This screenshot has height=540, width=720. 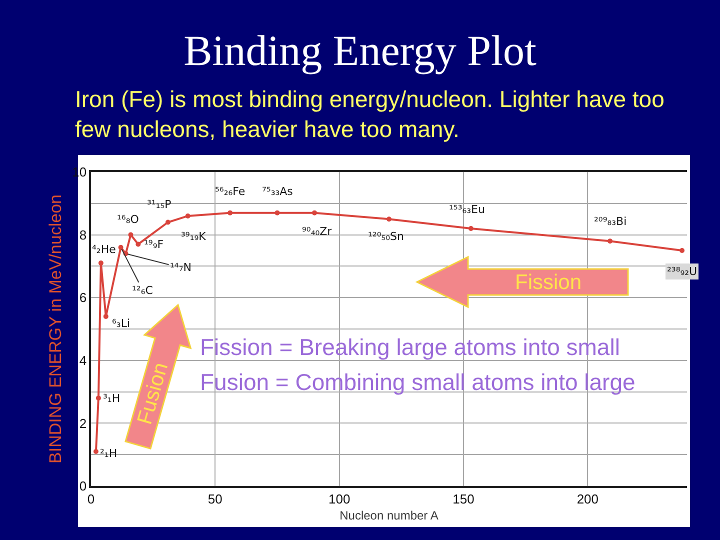 I want to click on annotation: ⁵⁶₂₆Fe, so click(x=230, y=191).